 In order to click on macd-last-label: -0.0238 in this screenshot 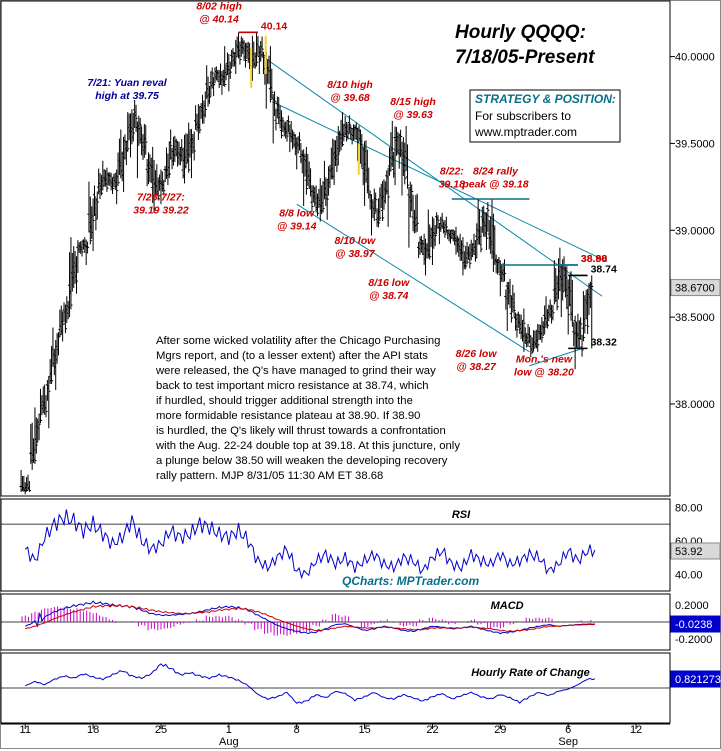, I will do `click(693, 625)`.